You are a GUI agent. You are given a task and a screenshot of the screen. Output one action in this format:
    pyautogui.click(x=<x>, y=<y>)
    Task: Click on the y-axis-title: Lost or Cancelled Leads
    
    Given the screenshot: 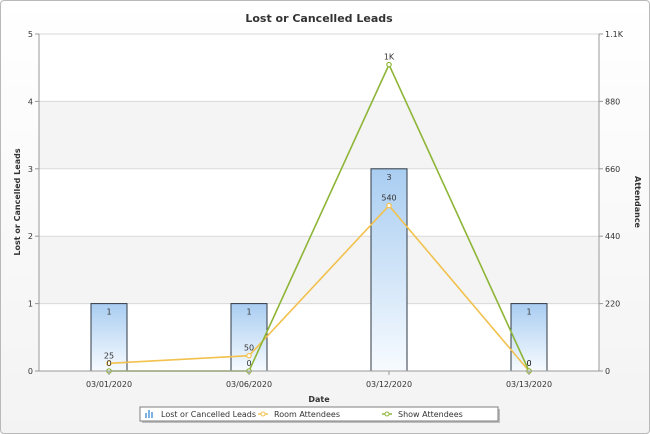 What is the action you would take?
    pyautogui.click(x=17, y=201)
    